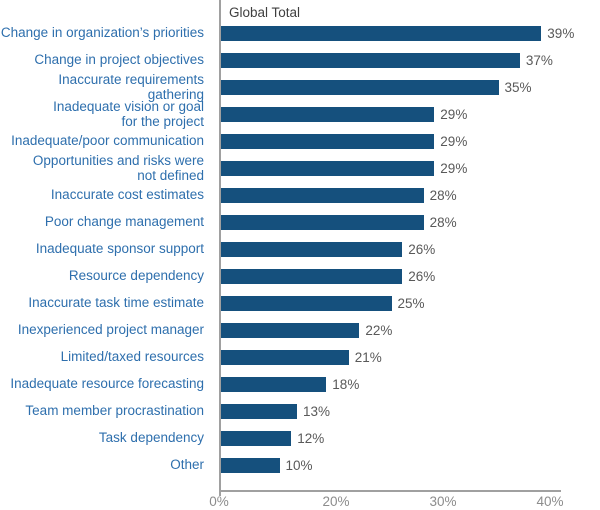 The image size is (600, 510). I want to click on value-label: 39%, so click(561, 33).